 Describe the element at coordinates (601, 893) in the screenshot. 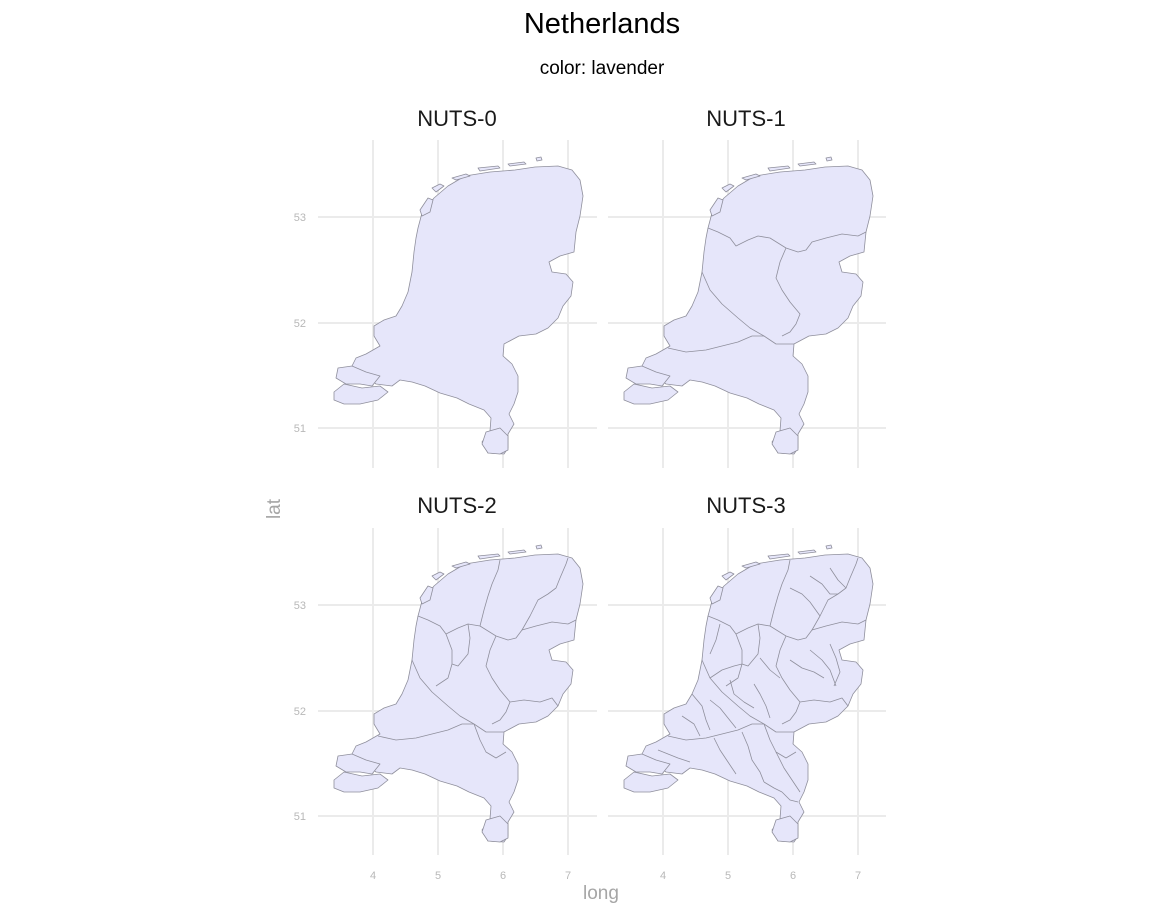

I see `x-axis-label: long` at that location.